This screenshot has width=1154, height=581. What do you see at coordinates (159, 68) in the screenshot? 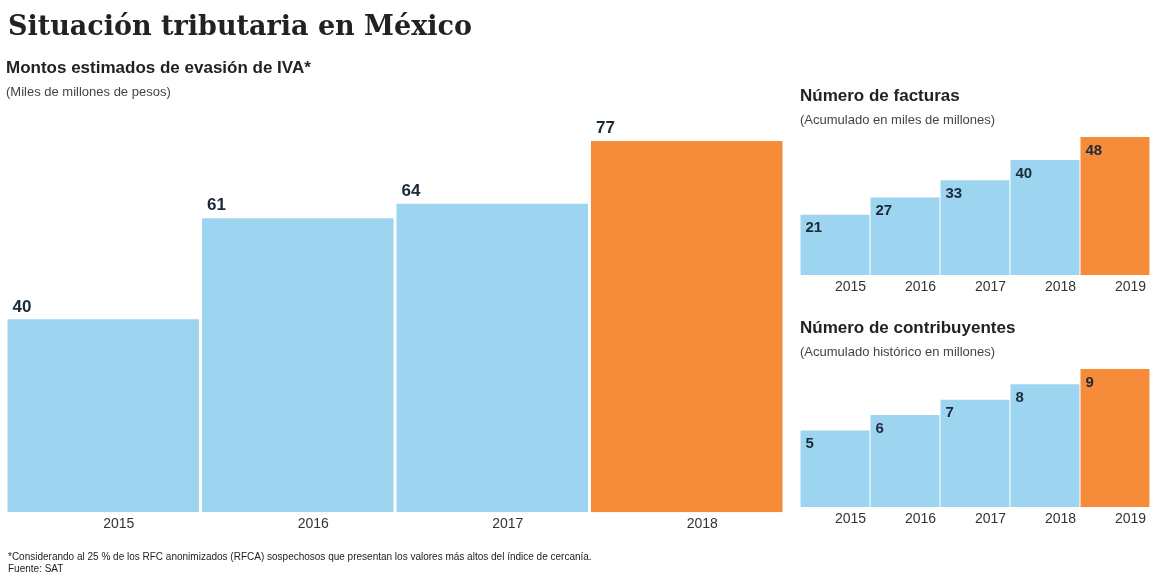
I see `chart-title: Montos estimados de evasión de IVA*` at bounding box center [159, 68].